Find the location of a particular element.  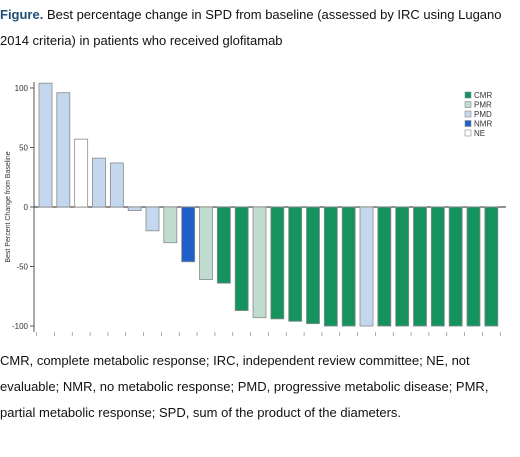

legend-swatch-cmr is located at coordinates (468, 95).